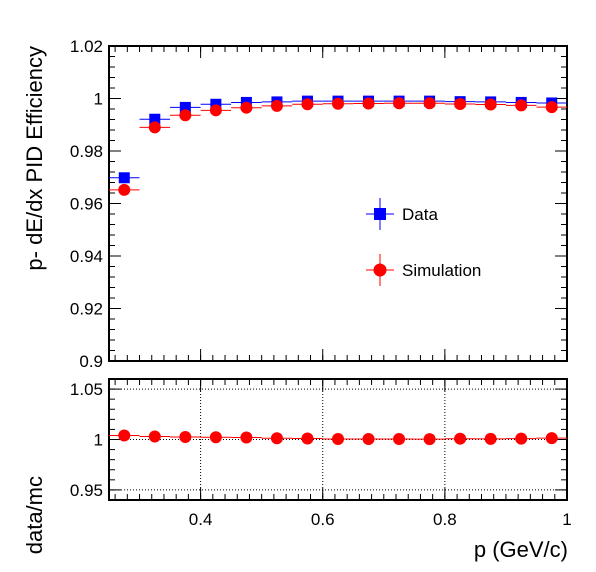  Describe the element at coordinates (86, 309) in the screenshot. I see `efficiency-y-tick-label: 0.92` at that location.